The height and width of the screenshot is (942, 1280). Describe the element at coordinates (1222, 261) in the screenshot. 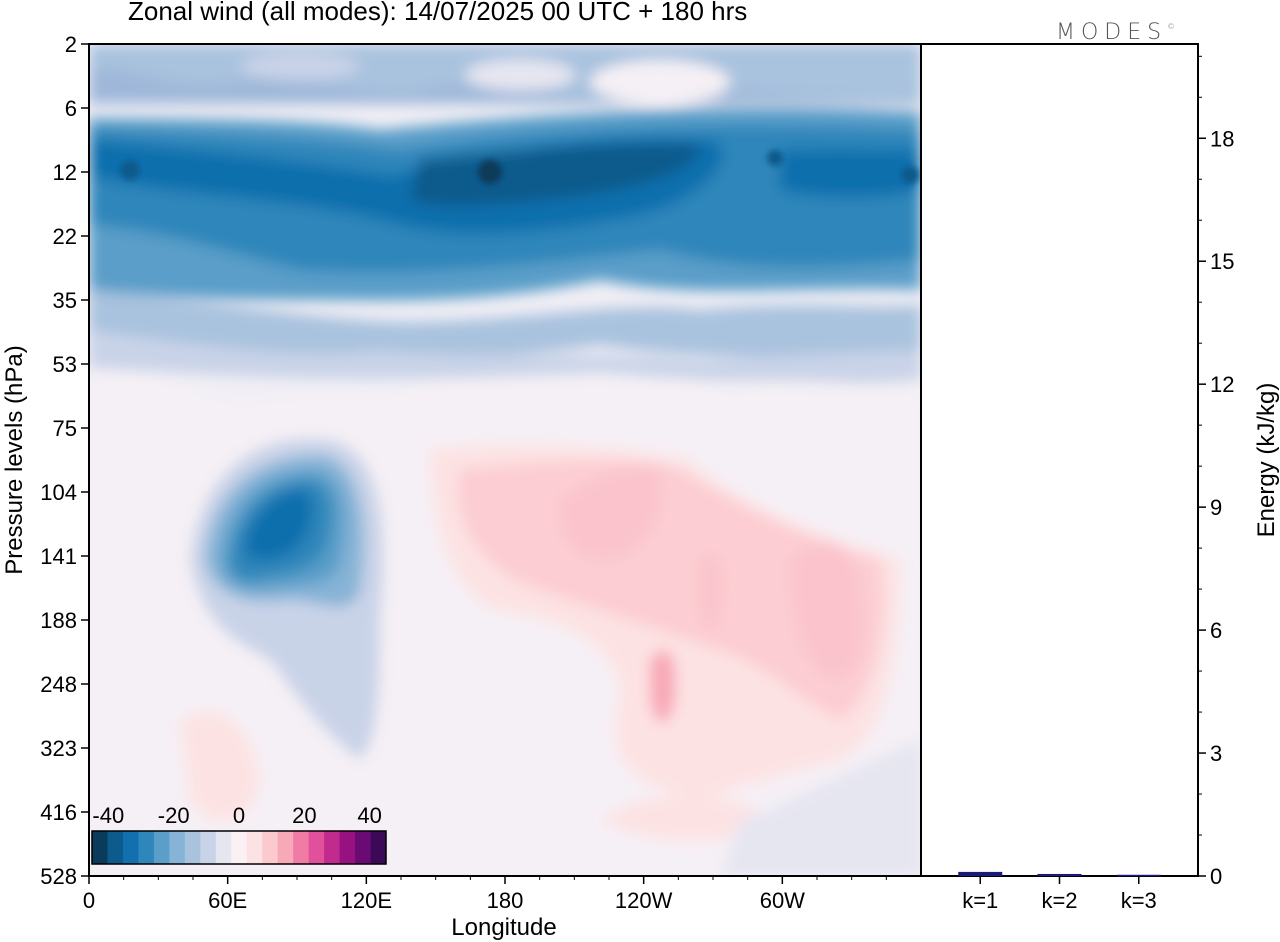

I see `energy-tick-label: 15` at that location.